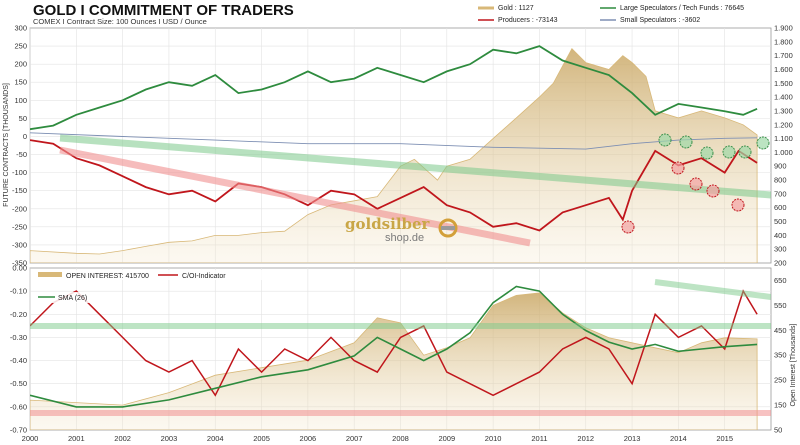 The height and width of the screenshot is (445, 800). Describe the element at coordinates (632, 438) in the screenshot. I see `x-tick-2013: 2013` at that location.